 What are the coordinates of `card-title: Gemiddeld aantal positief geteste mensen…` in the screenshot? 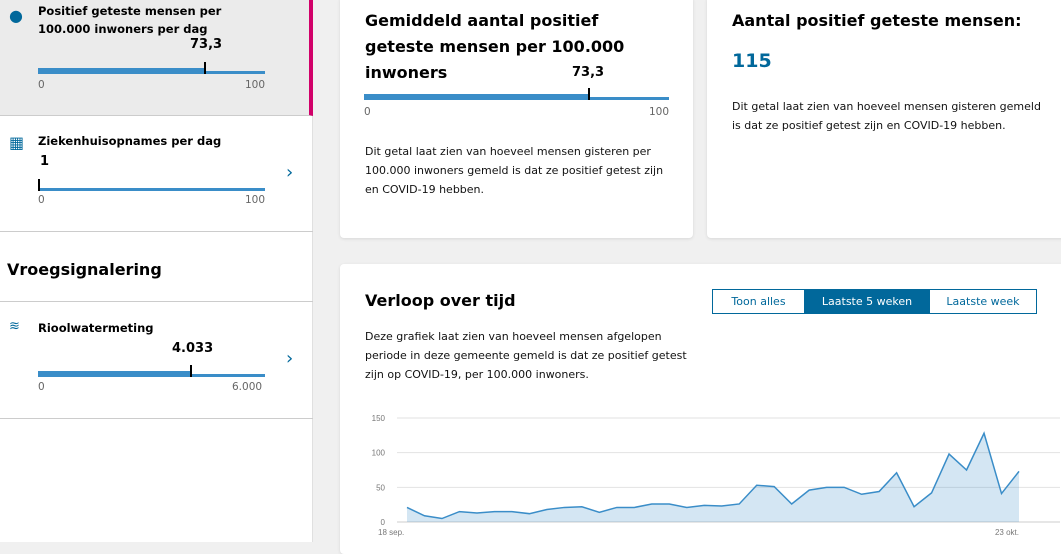 It's located at (515, 47).